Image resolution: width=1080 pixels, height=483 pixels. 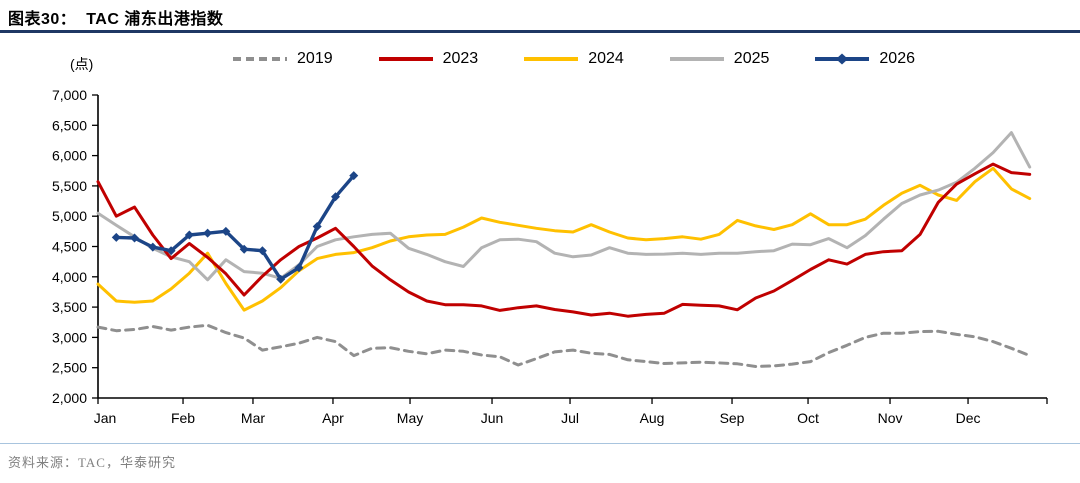 What do you see at coordinates (897, 58) in the screenshot?
I see `legend-label-2026: 2026` at bounding box center [897, 58].